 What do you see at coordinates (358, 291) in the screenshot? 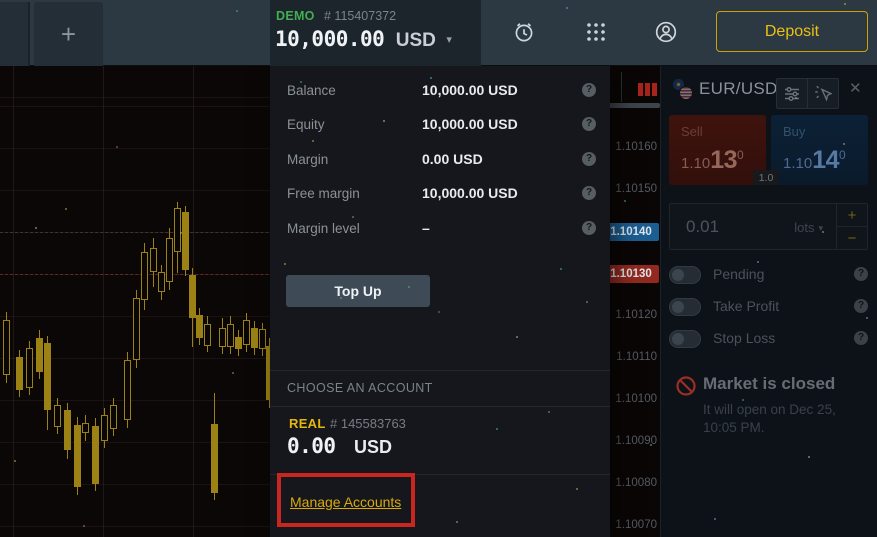
I see `top-up-button: Top Up` at bounding box center [358, 291].